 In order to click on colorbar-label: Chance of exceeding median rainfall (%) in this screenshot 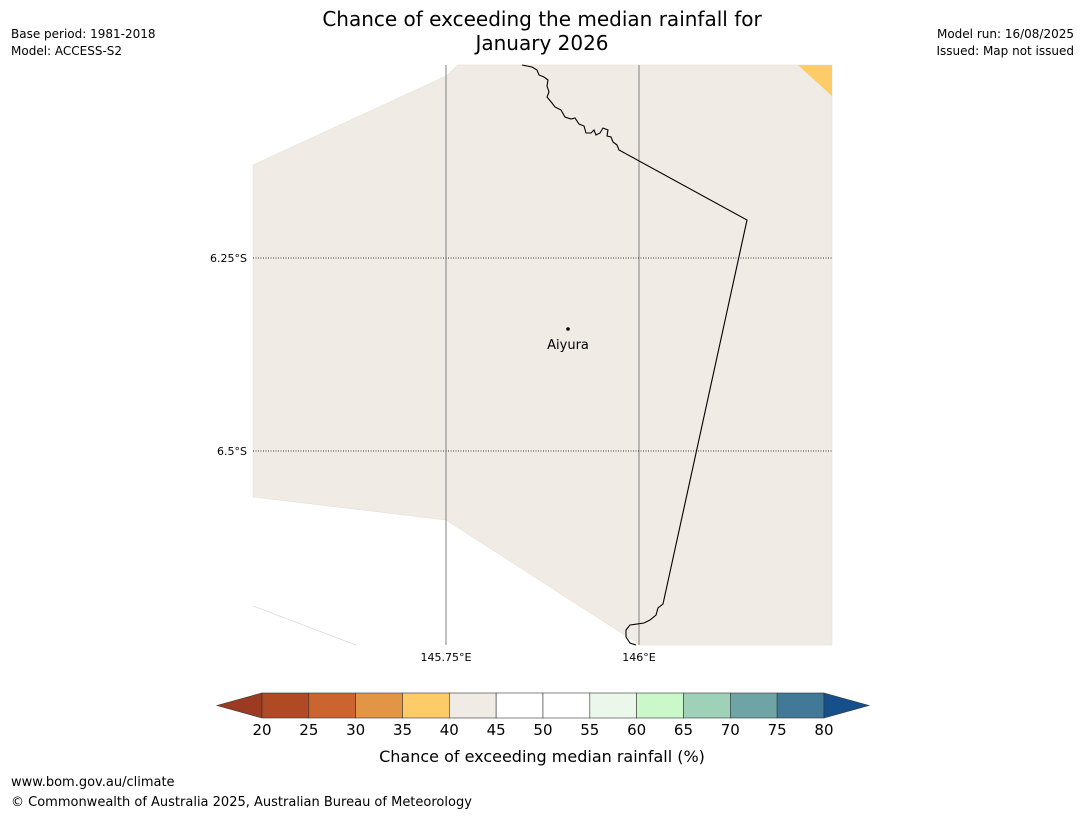, I will do `click(542, 756)`.